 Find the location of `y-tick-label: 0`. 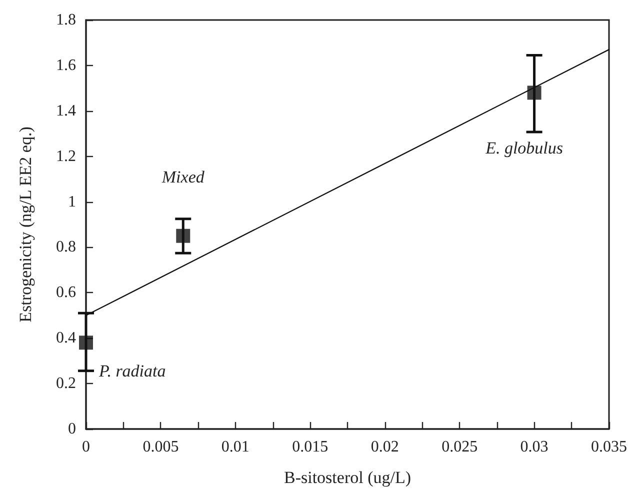

y-tick-label: 0 is located at coordinates (72, 429).